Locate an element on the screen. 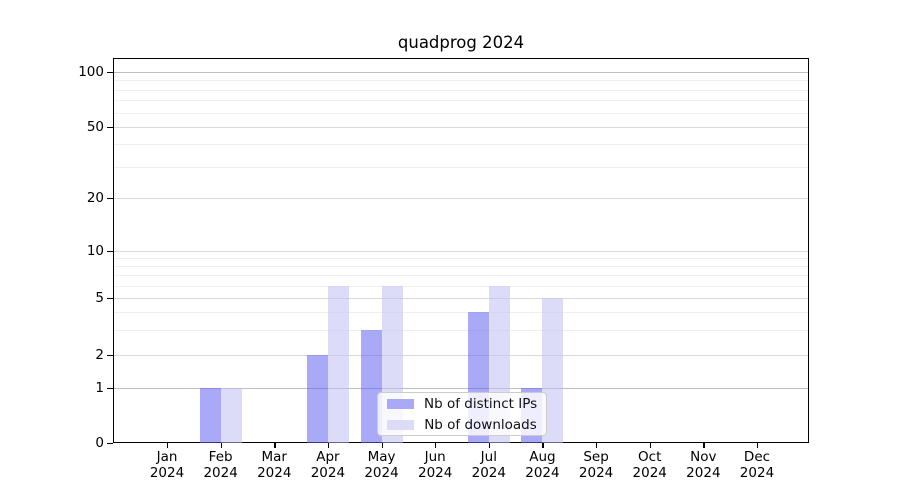 The width and height of the screenshot is (900, 500). y-tick-label: 5 is located at coordinates (99, 298).